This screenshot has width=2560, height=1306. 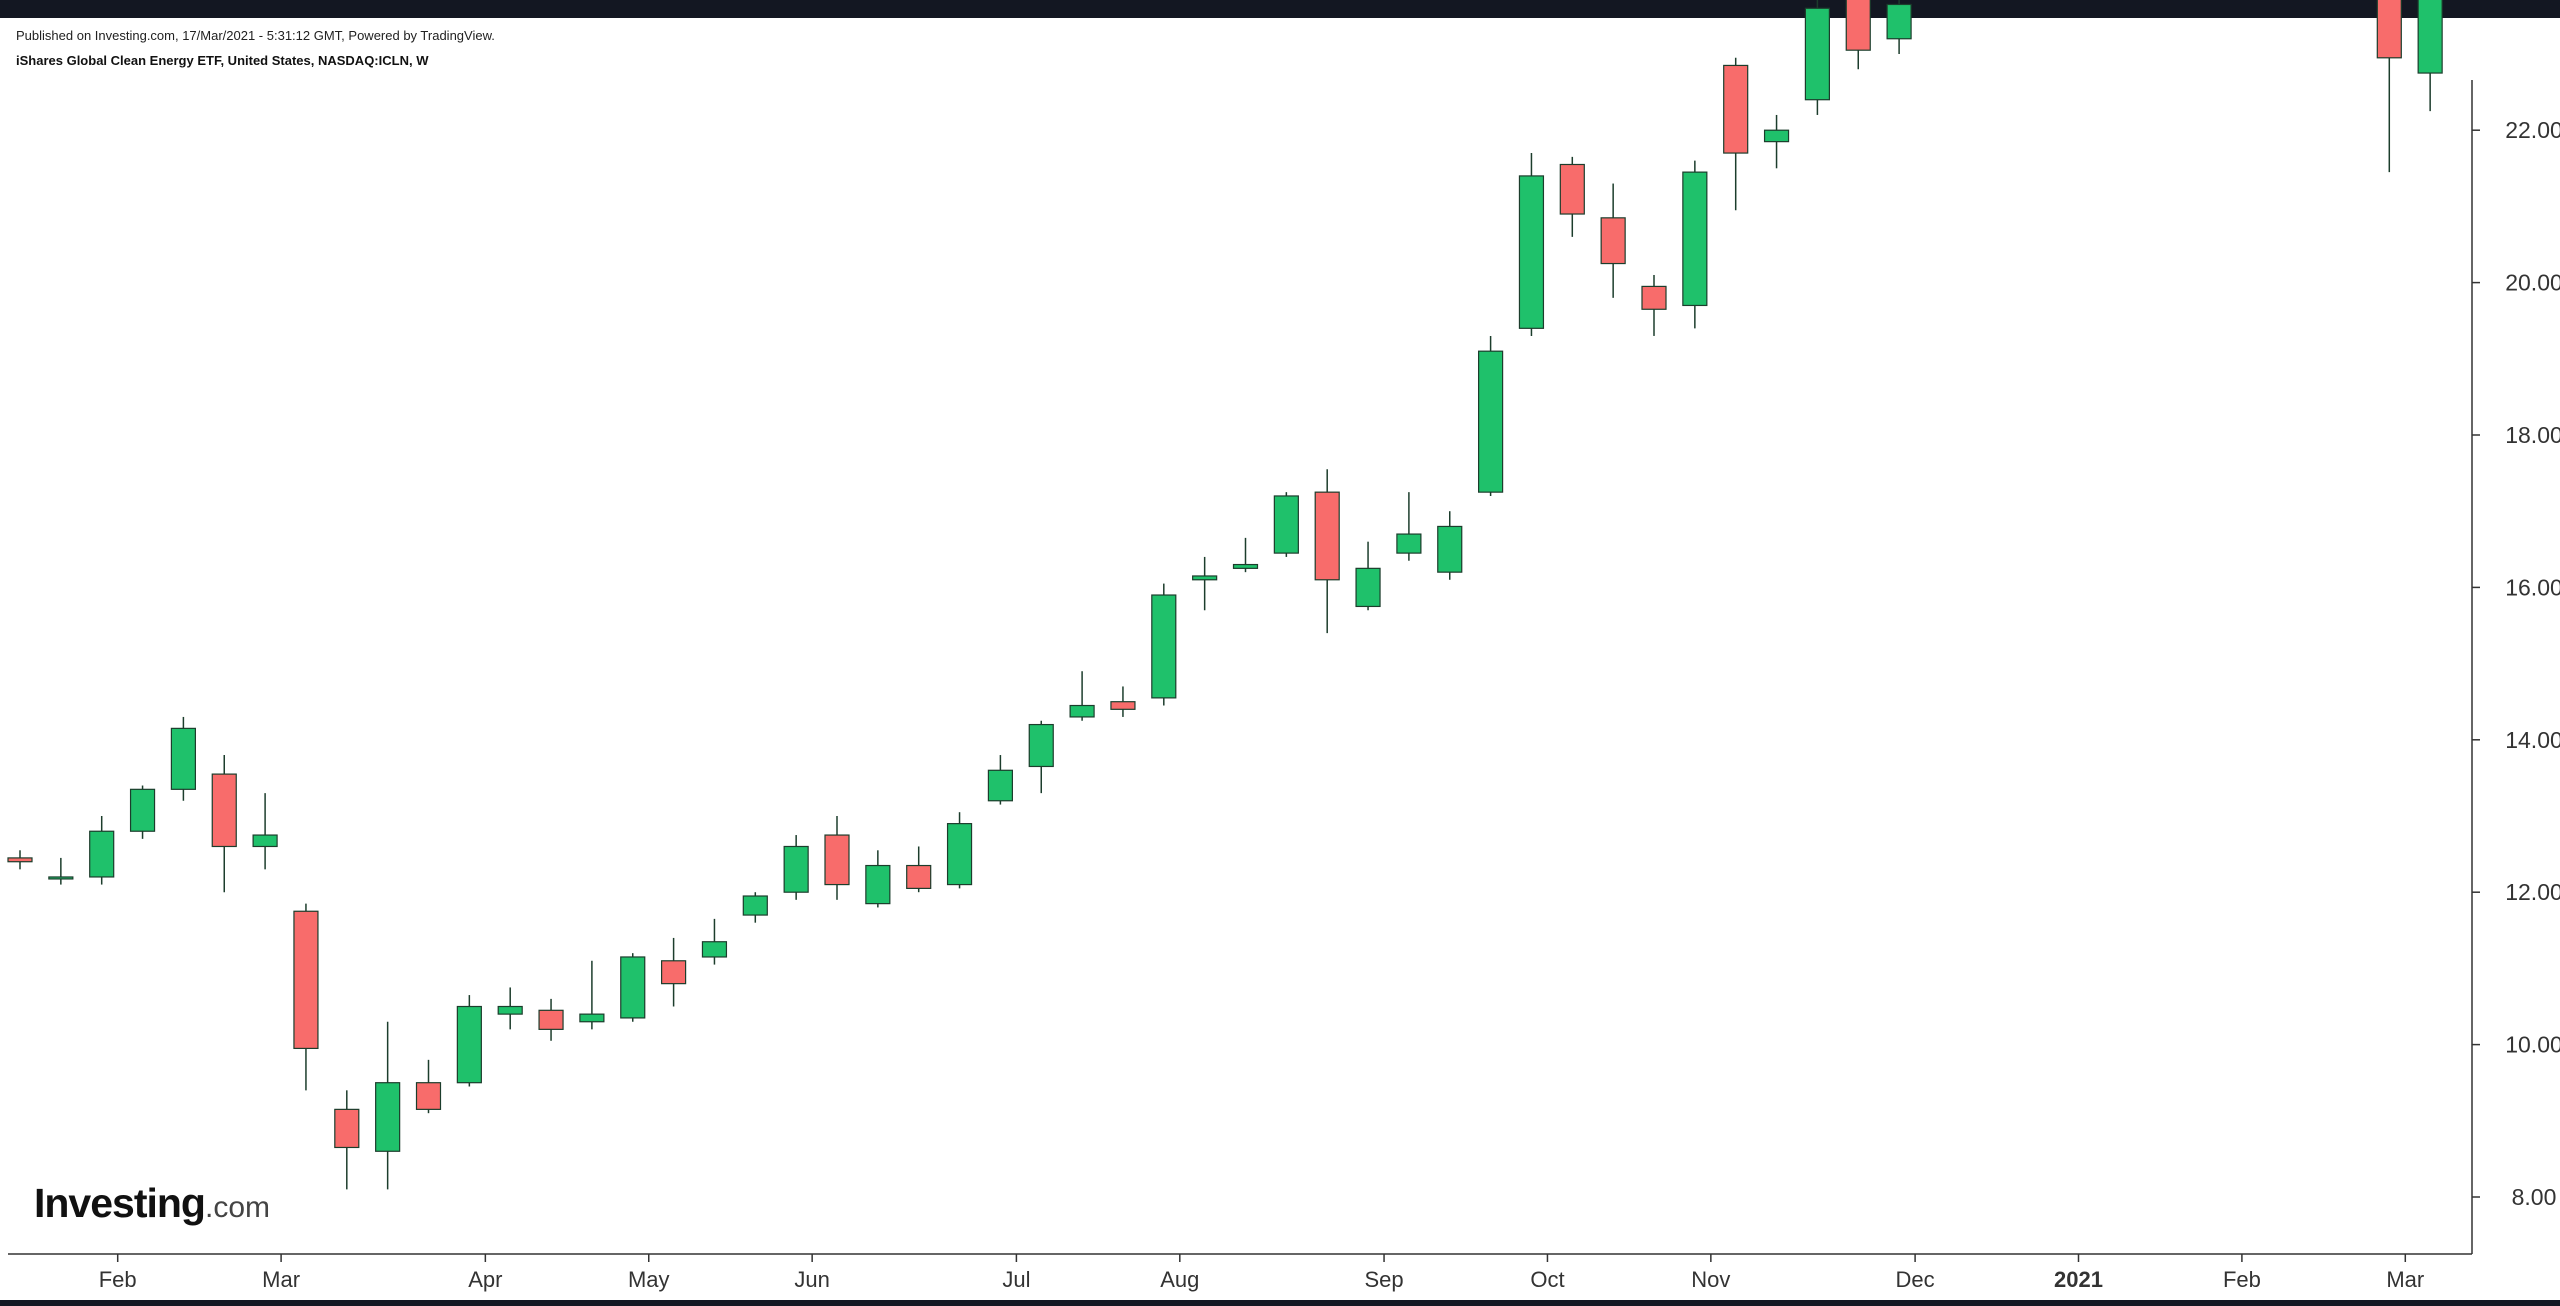 What do you see at coordinates (2532, 892) in the screenshot?
I see `y-tick-label: 12.00` at bounding box center [2532, 892].